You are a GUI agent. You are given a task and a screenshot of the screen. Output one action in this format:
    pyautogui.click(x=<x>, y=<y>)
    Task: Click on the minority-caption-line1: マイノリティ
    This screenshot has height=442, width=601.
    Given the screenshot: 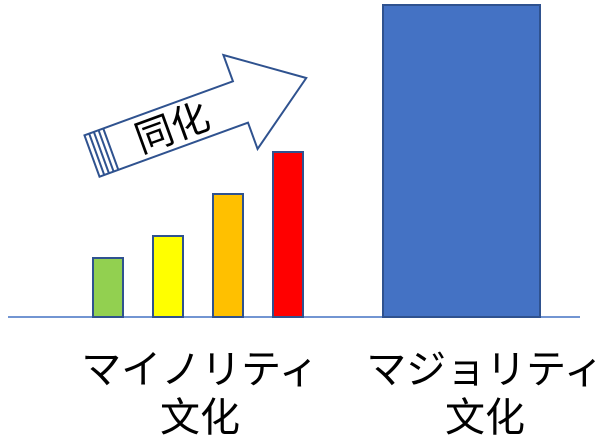 What is the action you would take?
    pyautogui.click(x=200, y=370)
    